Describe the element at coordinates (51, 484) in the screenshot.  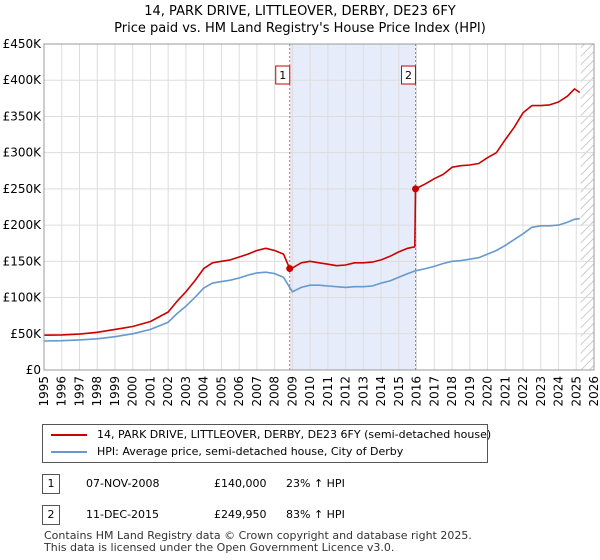
I see `transaction-marker: 1` at that location.